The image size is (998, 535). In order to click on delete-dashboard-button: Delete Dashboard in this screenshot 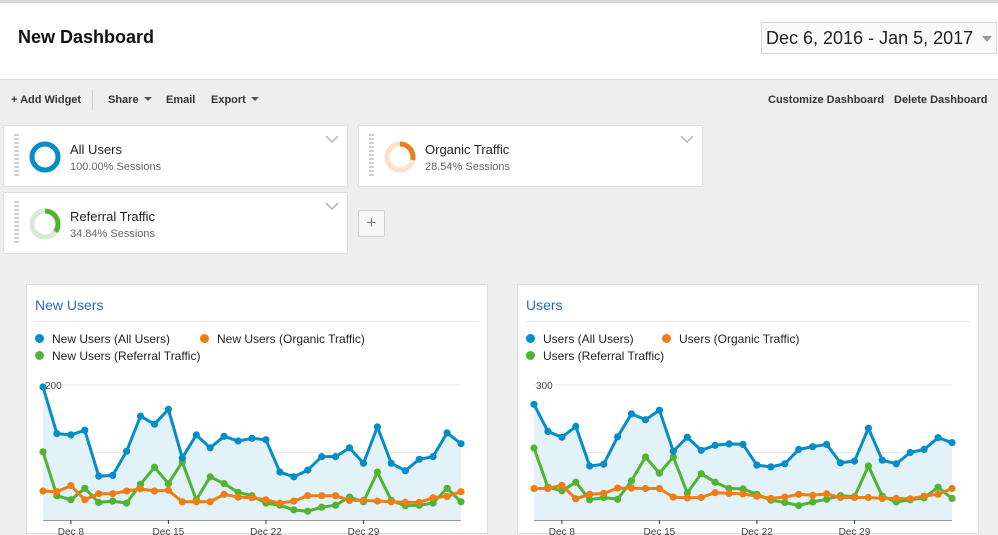, I will do `click(941, 100)`.